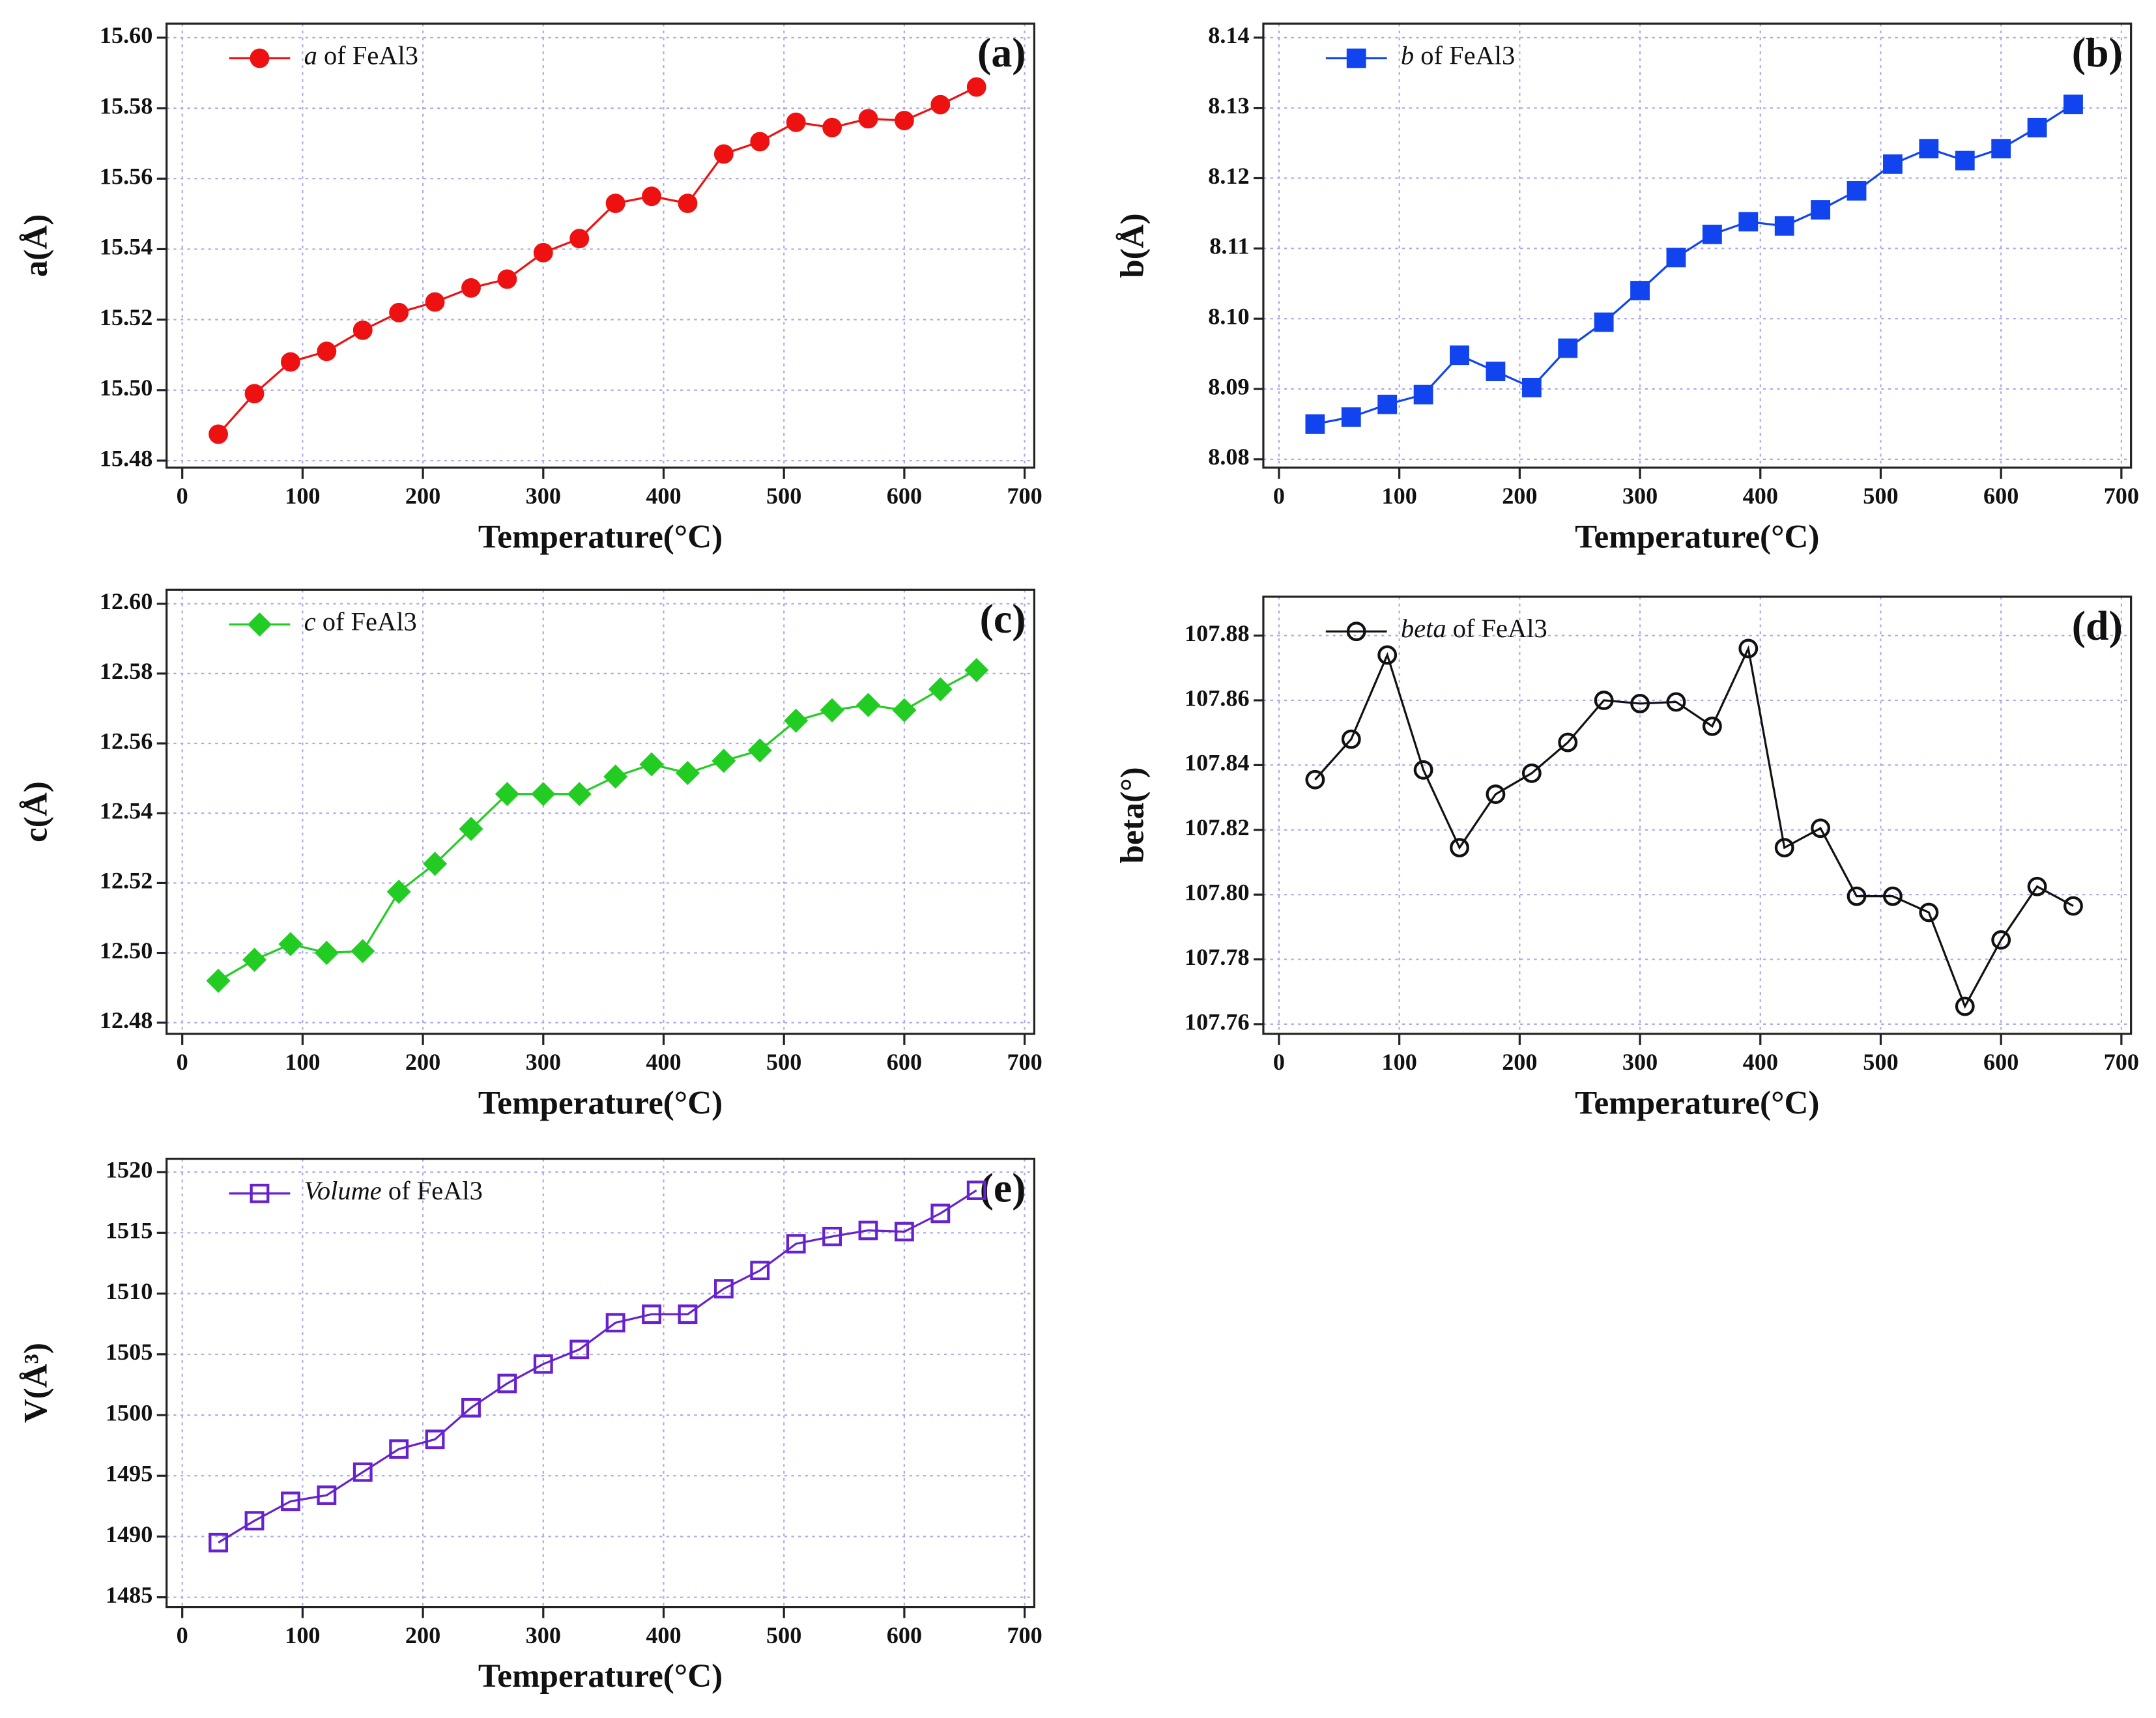 The image size is (2156, 1718). Describe the element at coordinates (1228, 316) in the screenshot. I see `y-tick-label: 8.10` at that location.